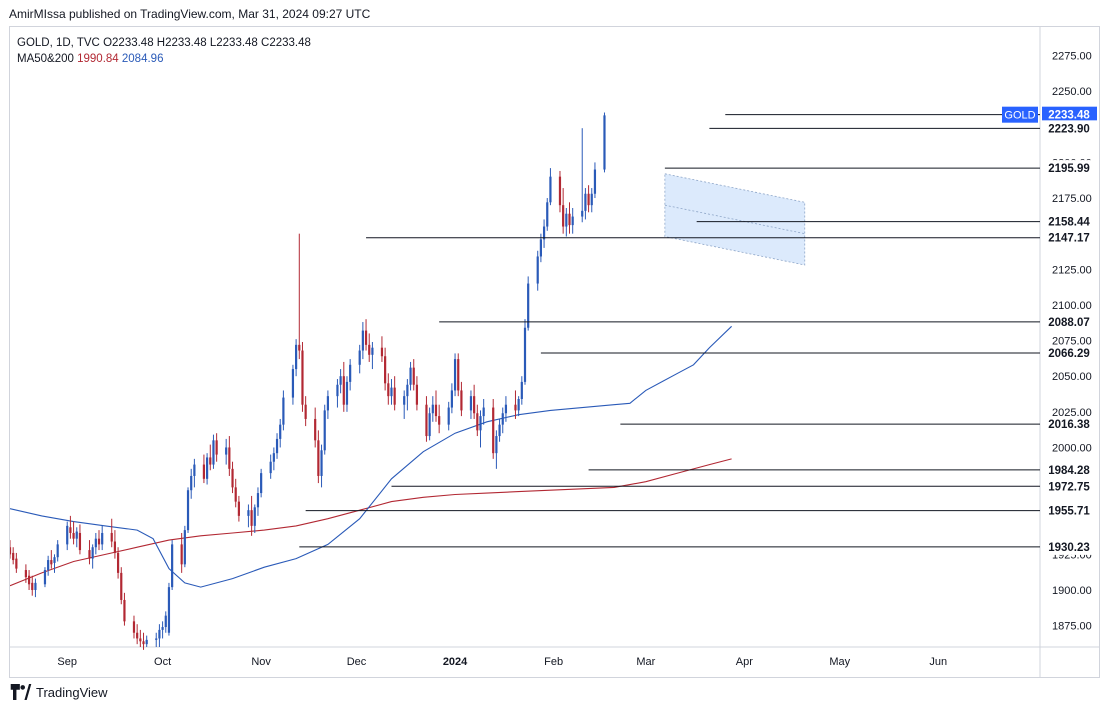  What do you see at coordinates (1072, 448) in the screenshot?
I see `y-tick-label: 2000.00` at bounding box center [1072, 448].